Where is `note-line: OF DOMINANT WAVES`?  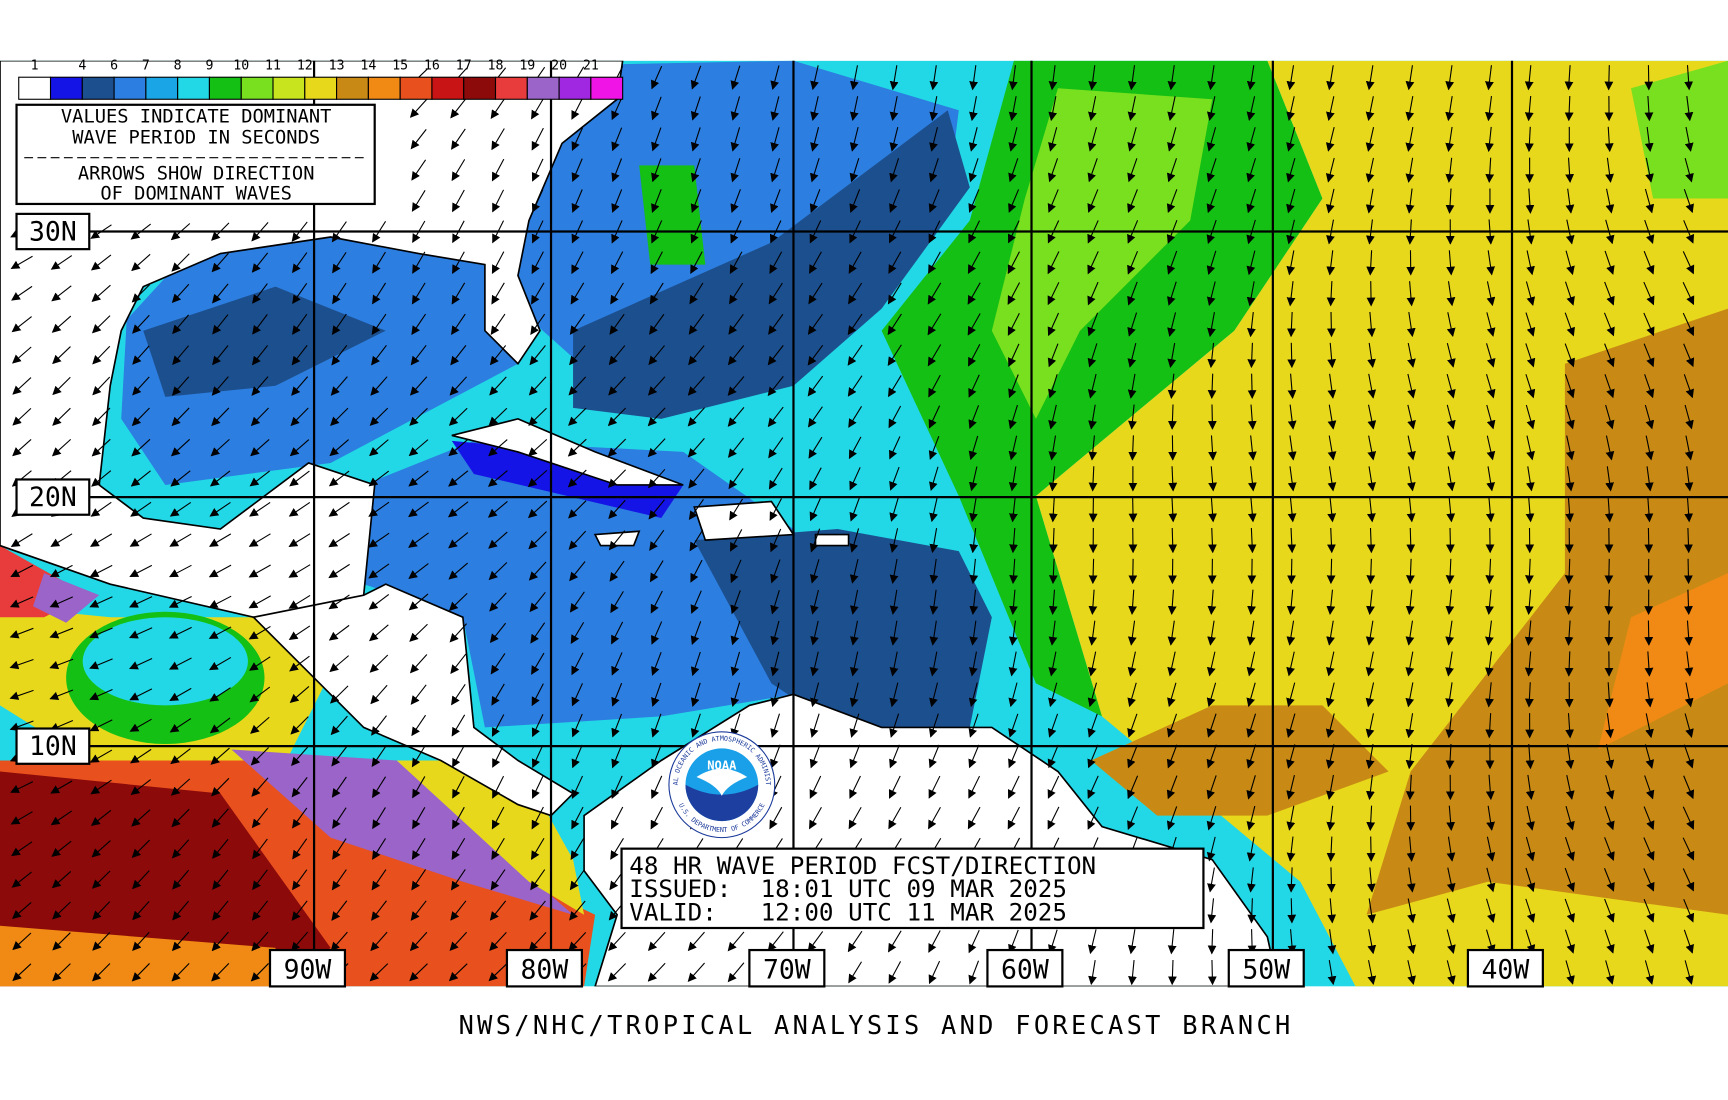
note-line: OF DOMINANT WAVES is located at coordinates (196, 194).